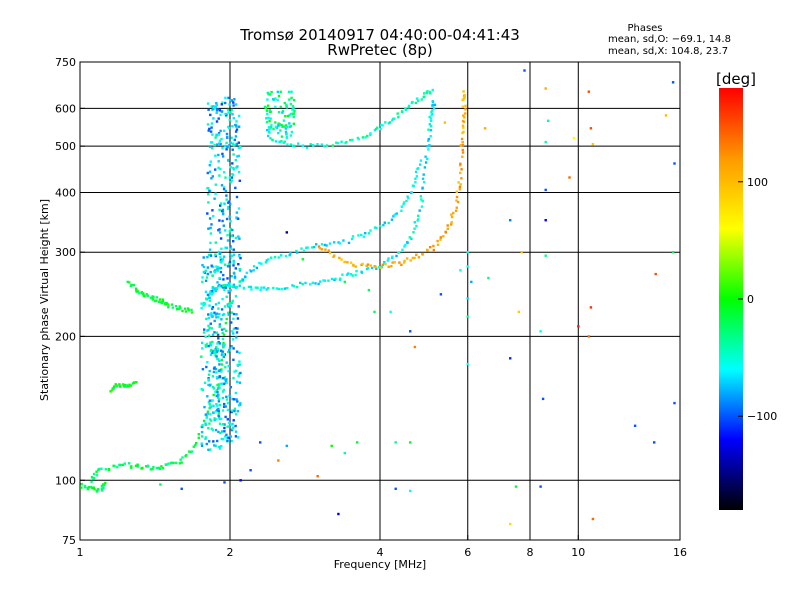 The width and height of the screenshot is (800, 600). What do you see at coordinates (736, 79) in the screenshot?
I see `colorbar-label: [deg]` at bounding box center [736, 79].